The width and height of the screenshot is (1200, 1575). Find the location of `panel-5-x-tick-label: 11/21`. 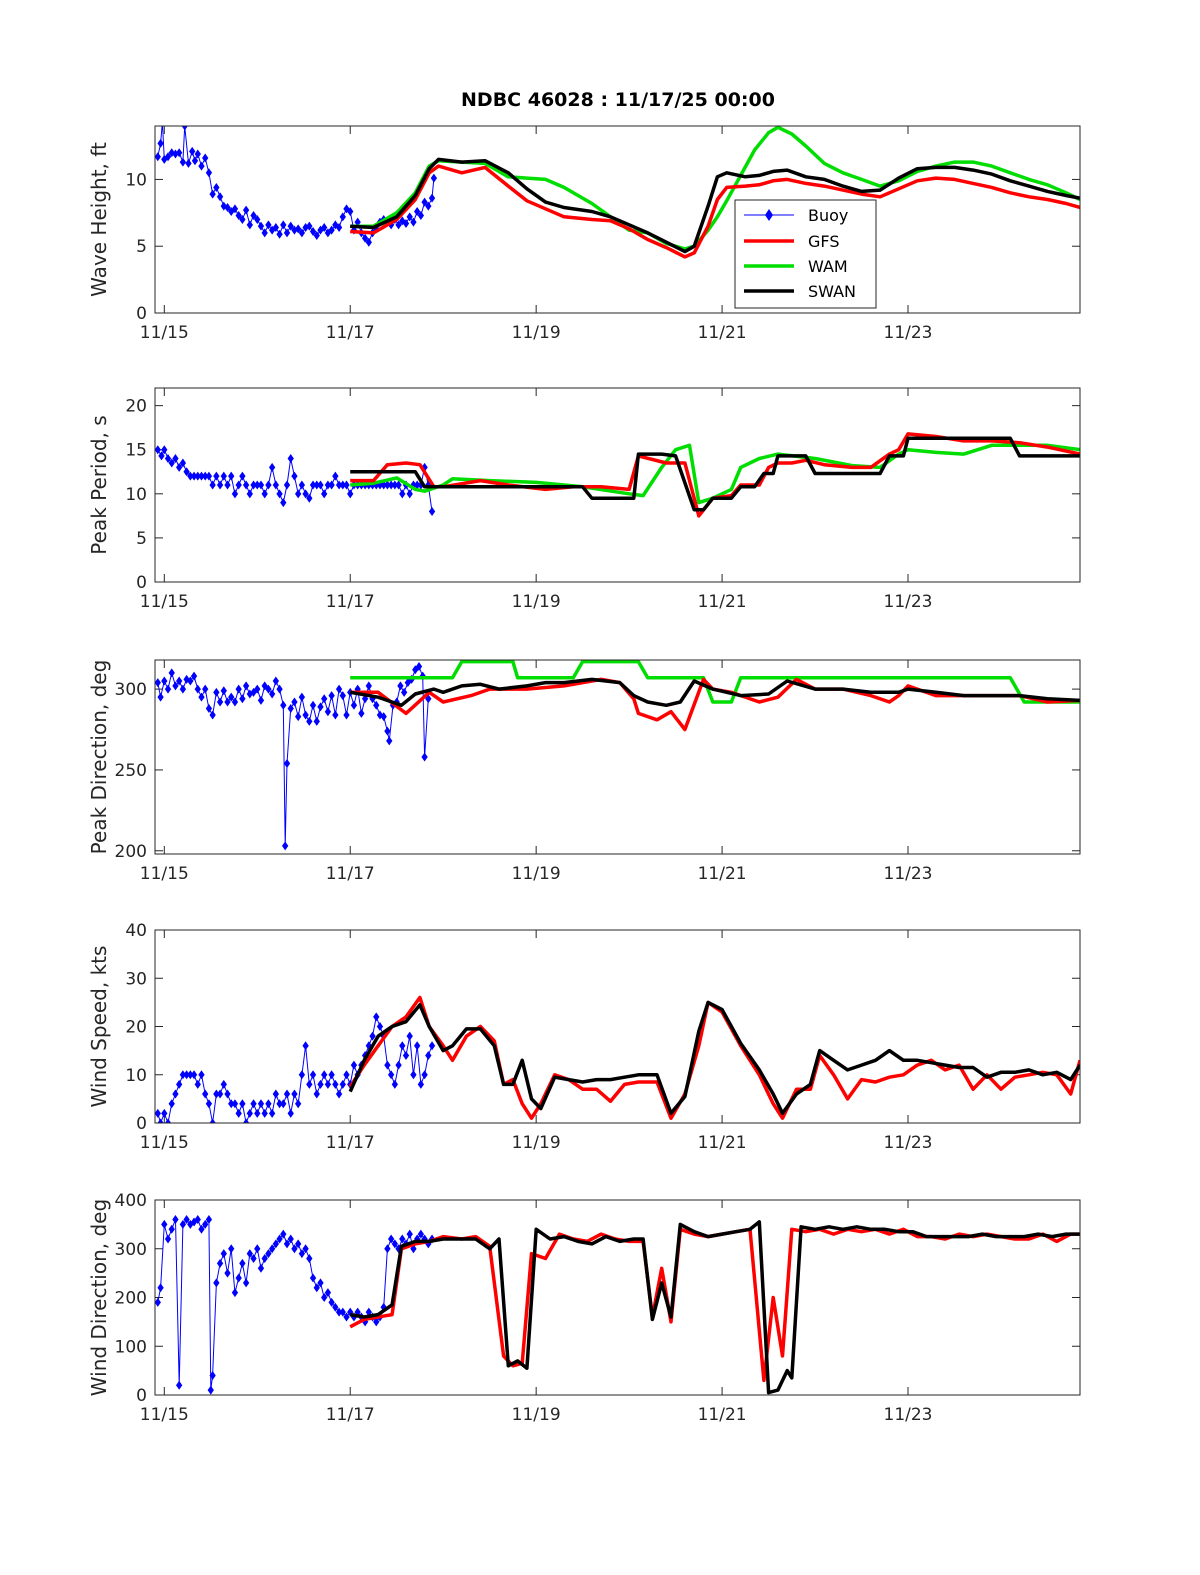

panel-5-x-tick-label: 11/21 is located at coordinates (722, 1415).